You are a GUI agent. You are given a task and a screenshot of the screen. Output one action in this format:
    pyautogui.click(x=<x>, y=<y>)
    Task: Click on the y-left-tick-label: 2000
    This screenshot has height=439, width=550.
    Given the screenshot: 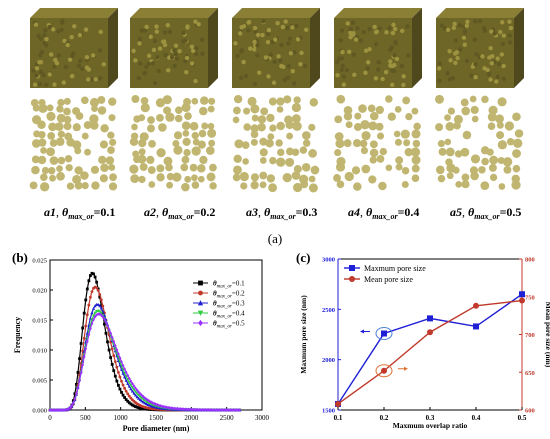 What is the action you would take?
    pyautogui.click(x=328, y=360)
    